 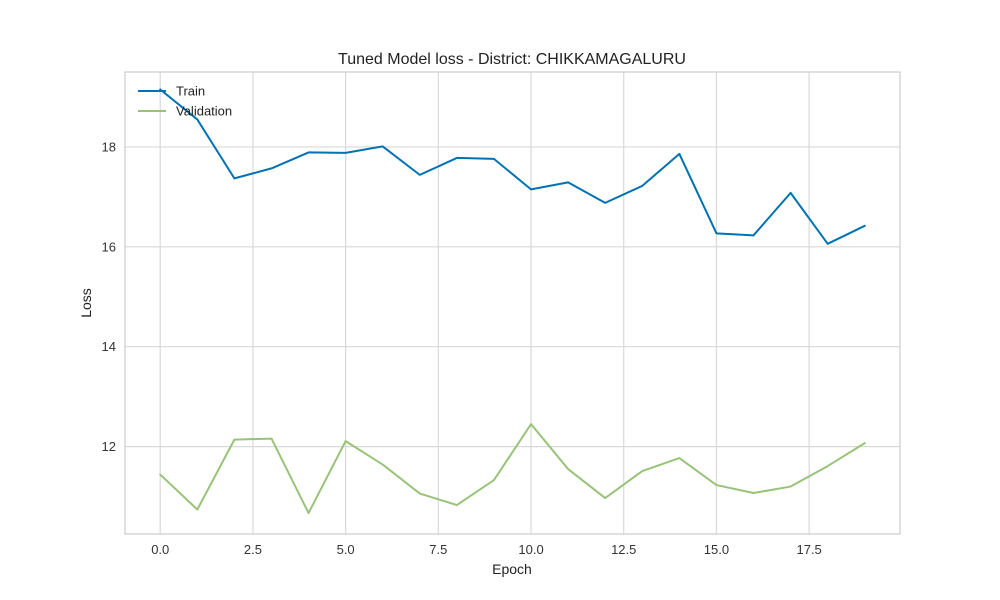 What do you see at coordinates (160, 549) in the screenshot?
I see `x-tick-label: 0.0` at bounding box center [160, 549].